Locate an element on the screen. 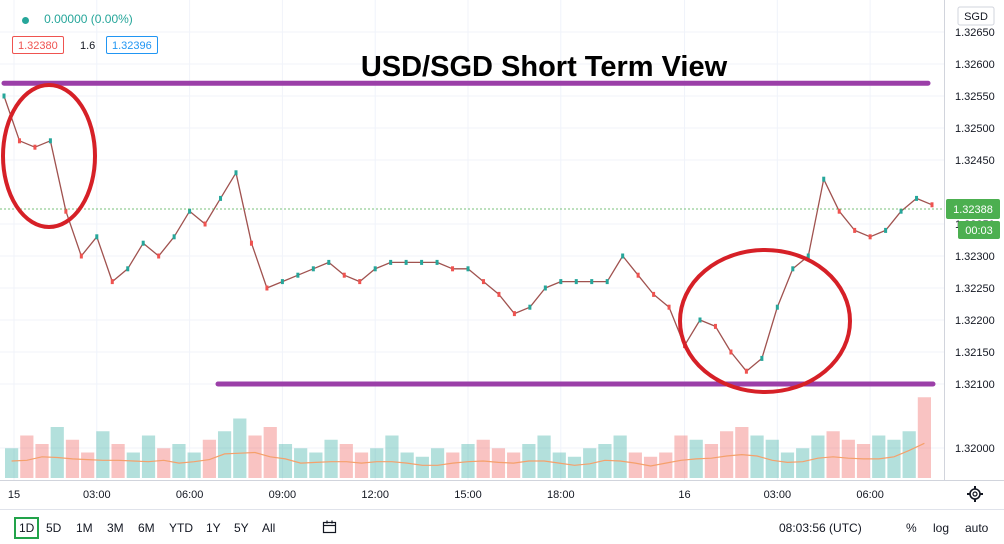 The image size is (1004, 544). time-tick-label: 06:00 is located at coordinates (190, 495).